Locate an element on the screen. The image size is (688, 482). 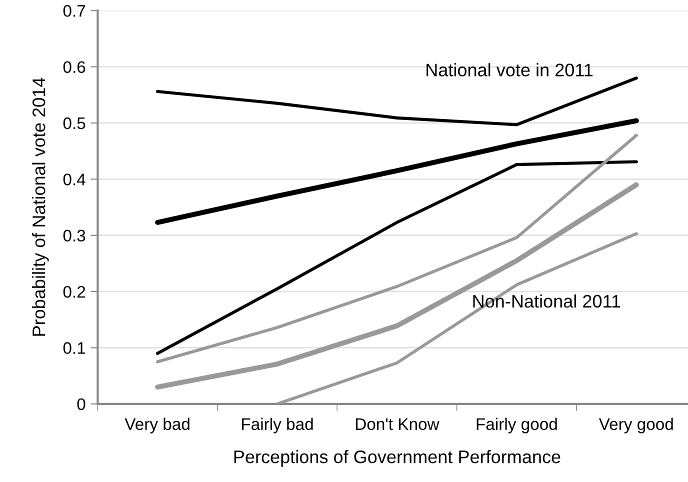
y-tick-label: 0.4 is located at coordinates (74, 180).